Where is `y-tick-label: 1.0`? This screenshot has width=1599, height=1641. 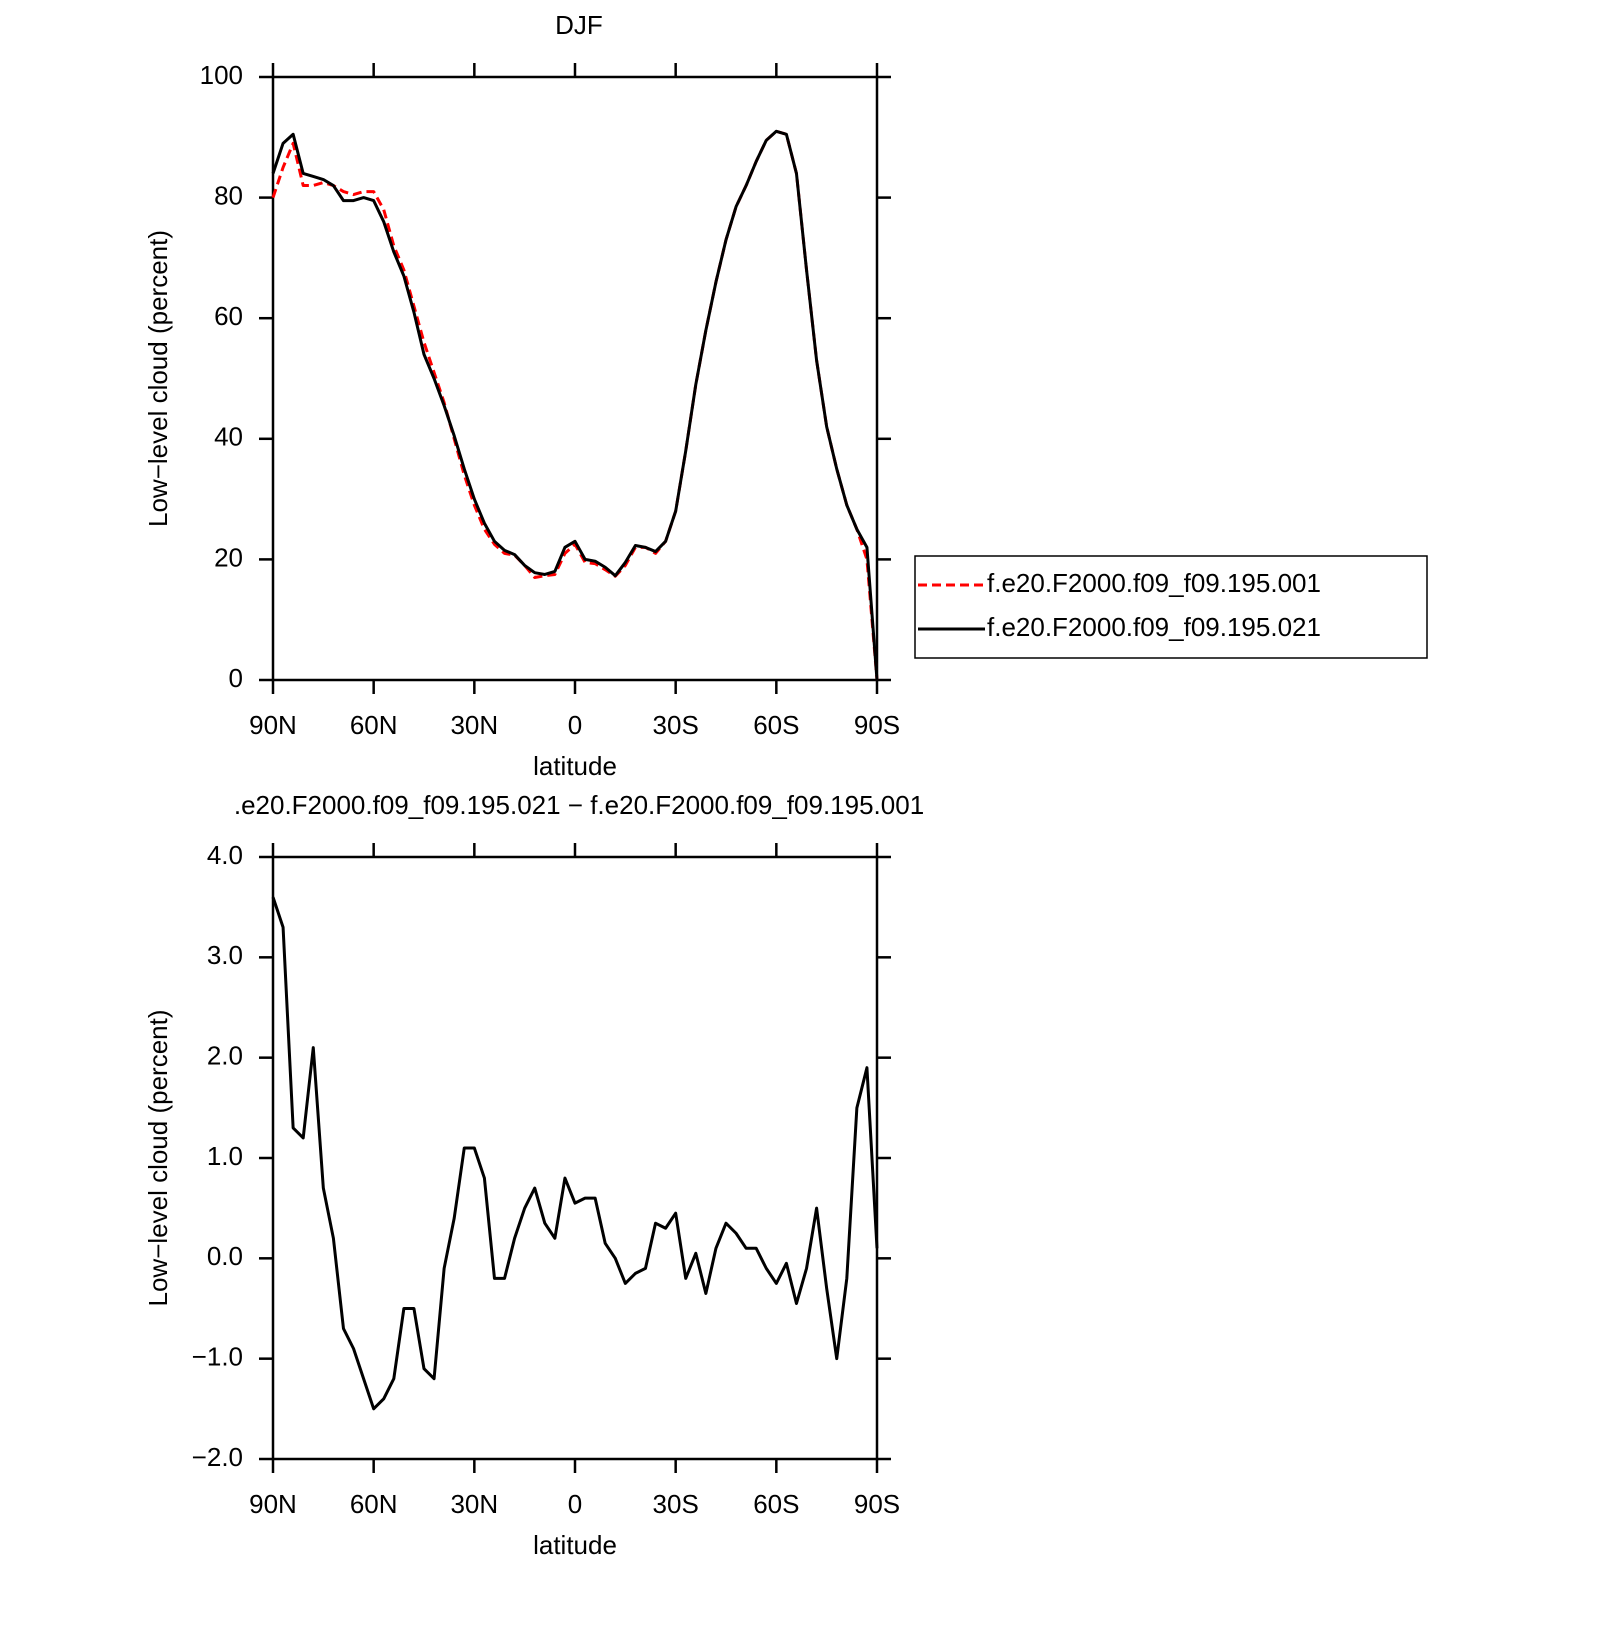 y-tick-label: 1.0 is located at coordinates (225, 1156).